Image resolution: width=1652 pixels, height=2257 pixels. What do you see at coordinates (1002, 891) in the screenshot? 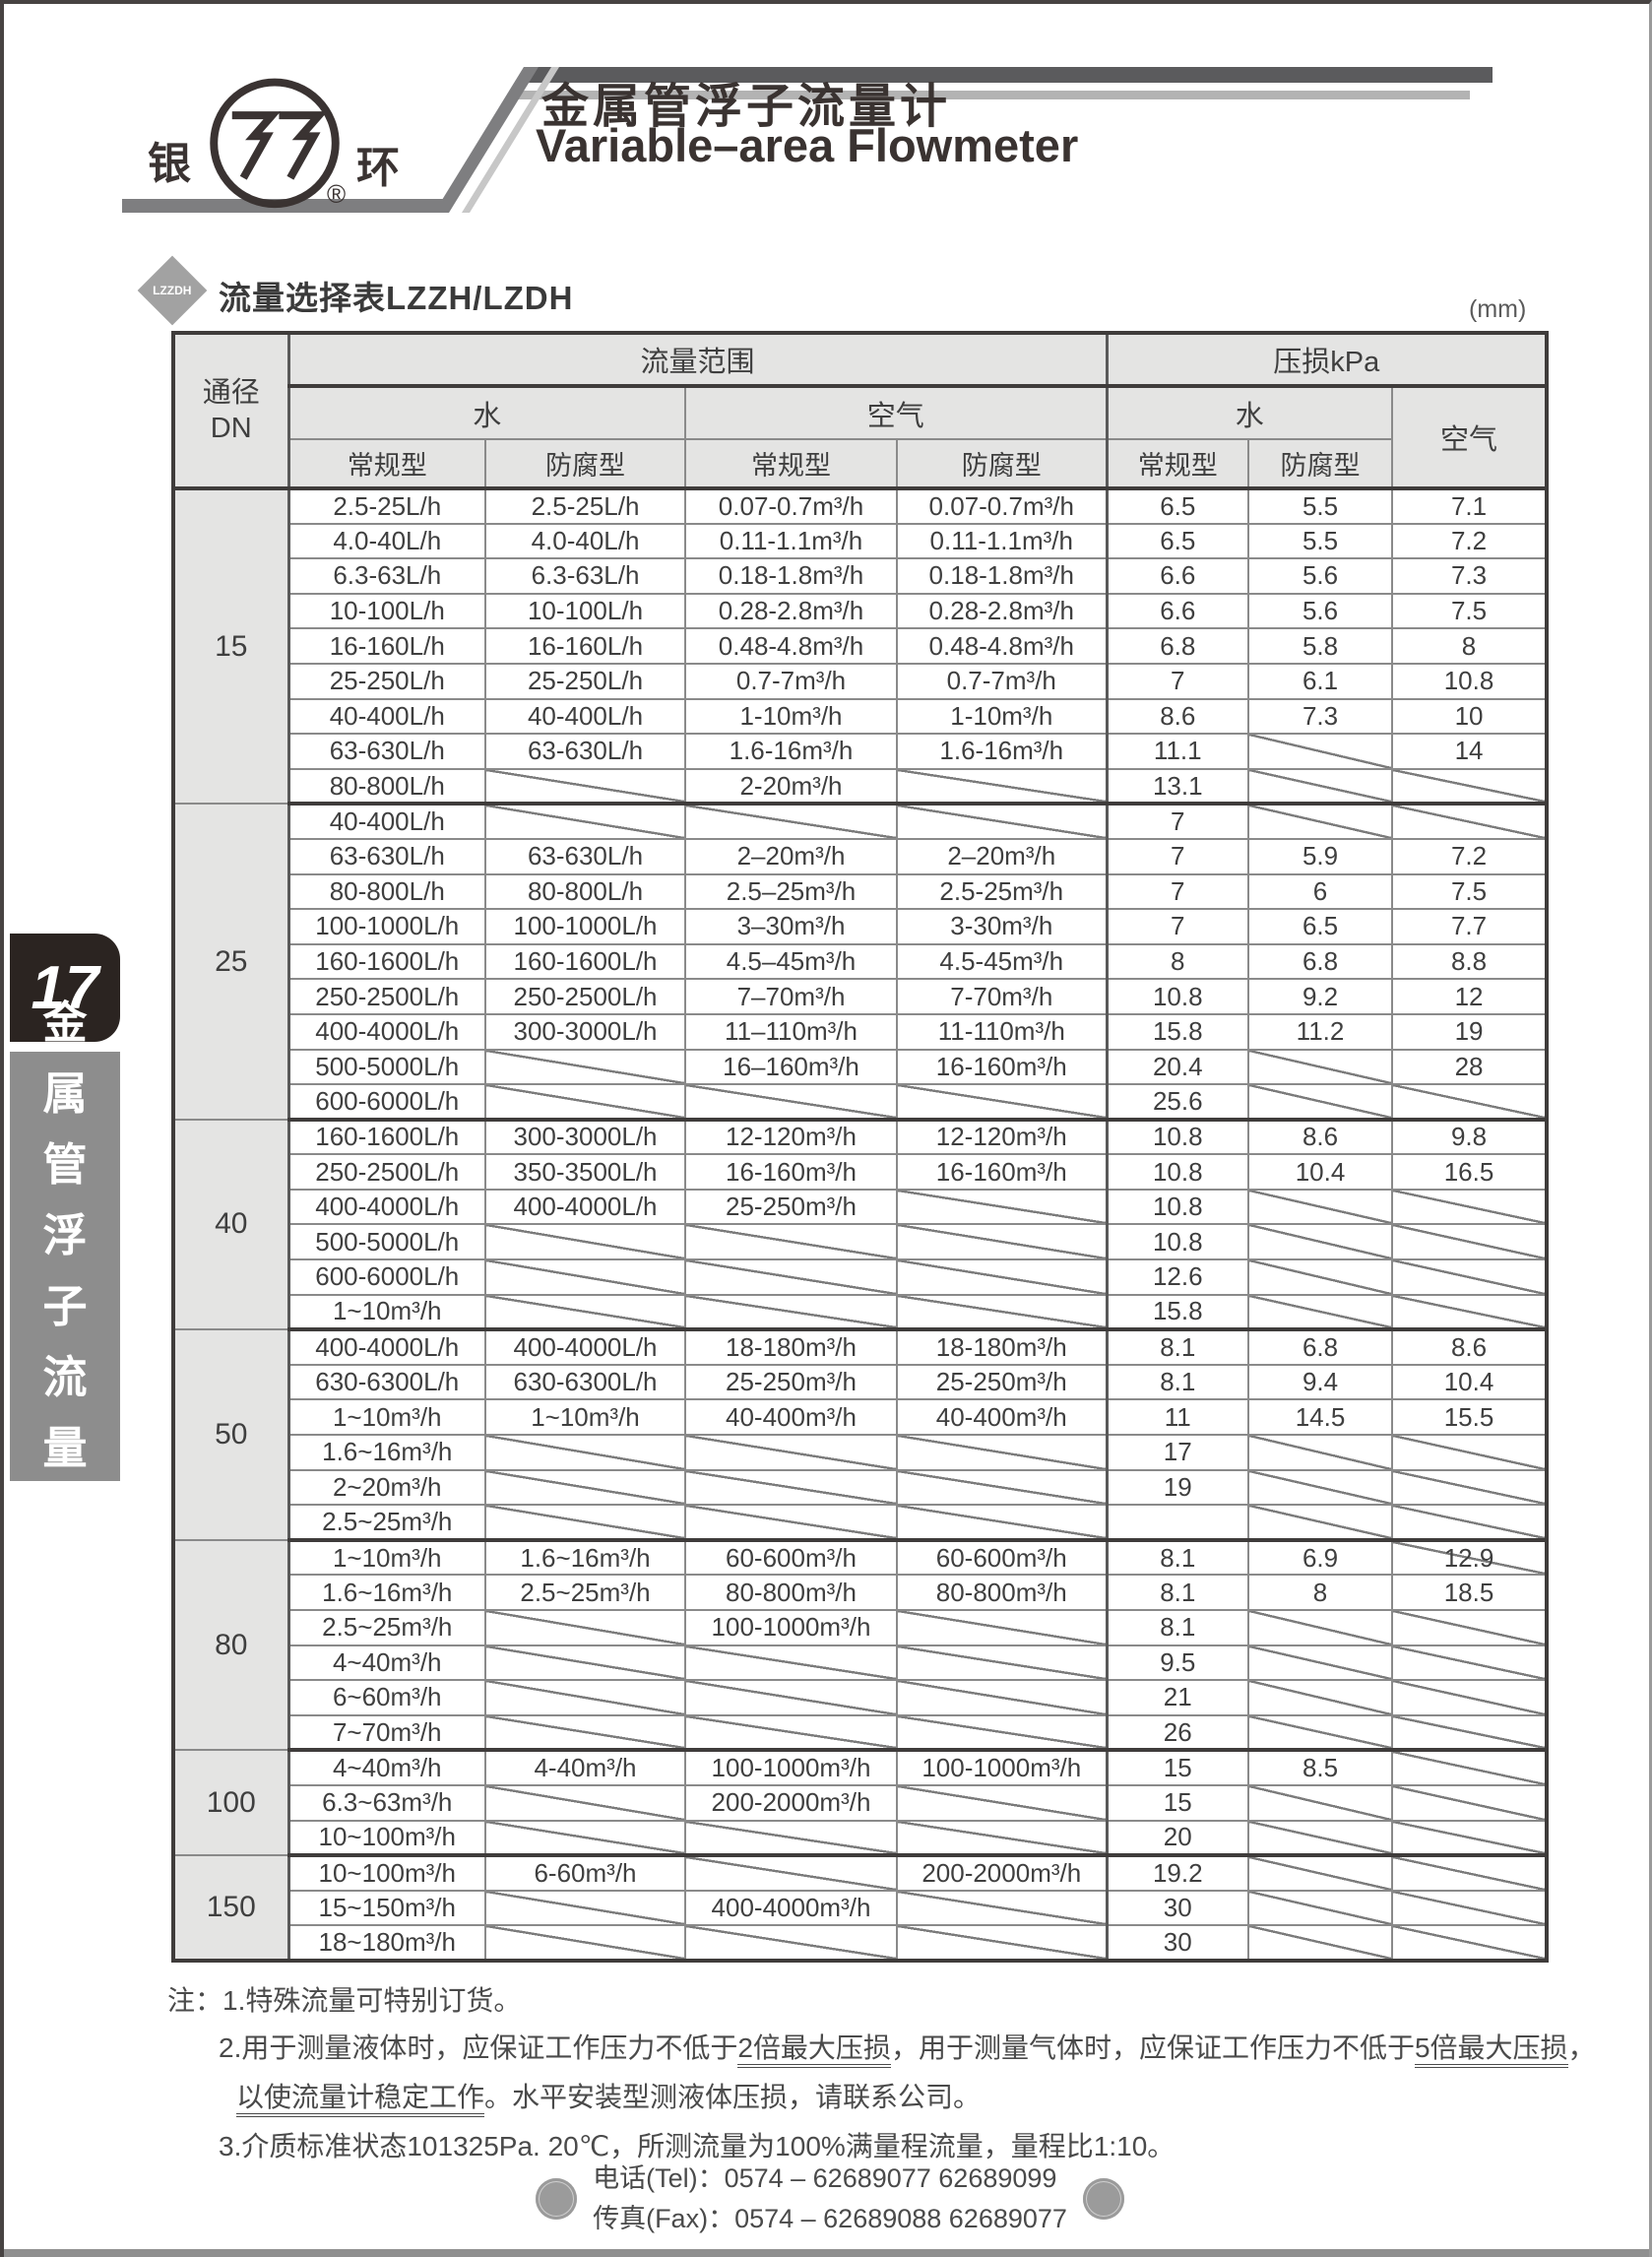
I see `table-cell: 2.5-25m³/h` at bounding box center [1002, 891].